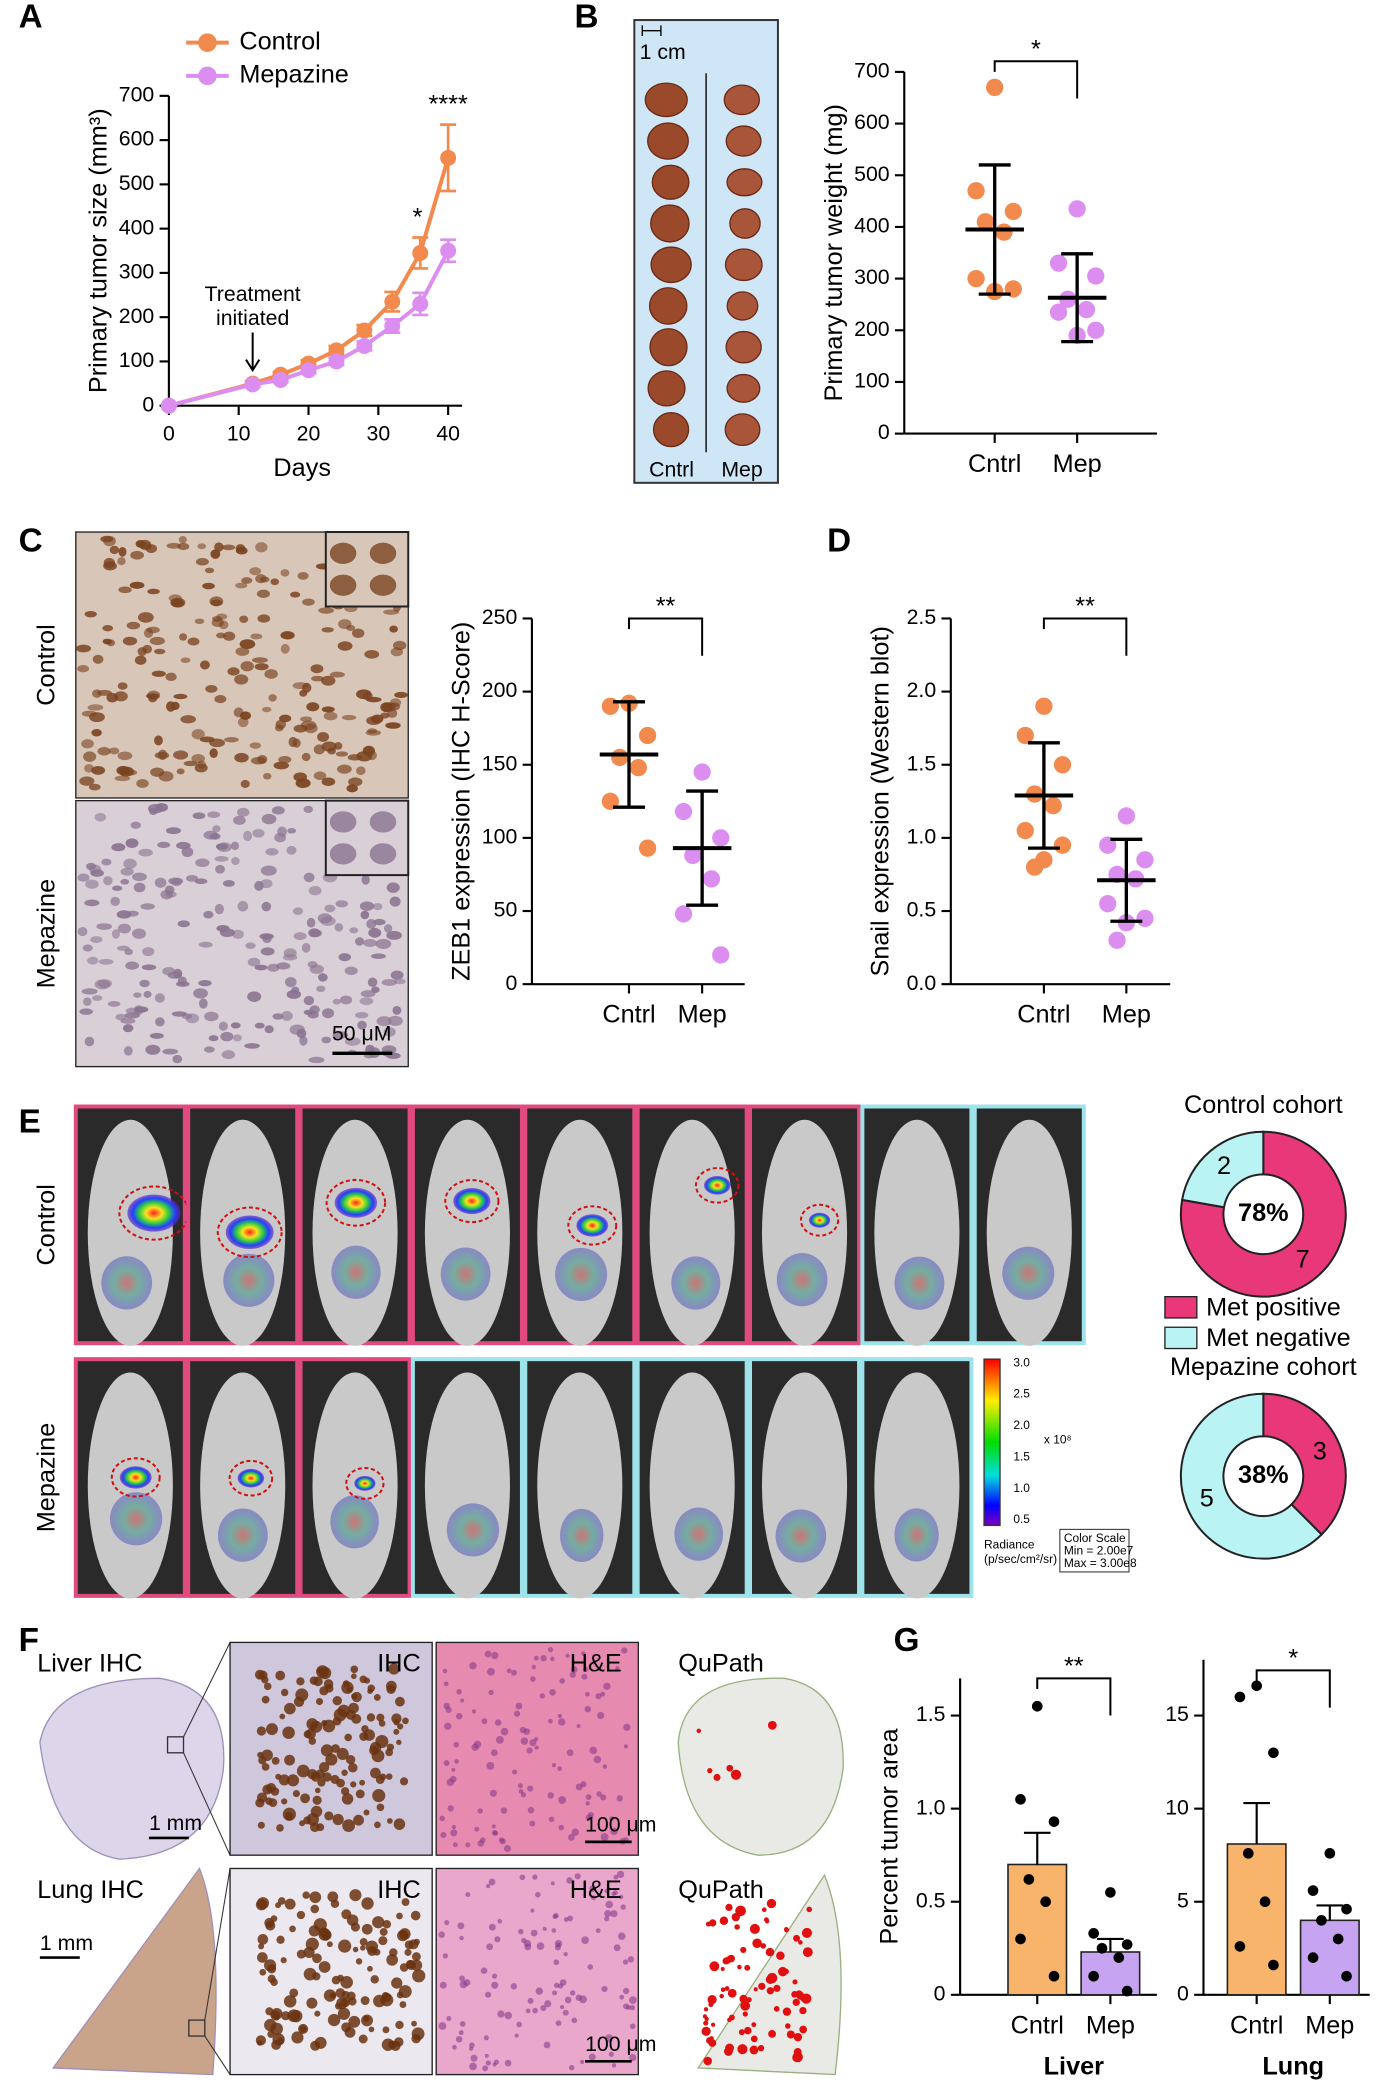  What do you see at coordinates (367, 838) in the screenshot?
I see `inset` at bounding box center [367, 838].